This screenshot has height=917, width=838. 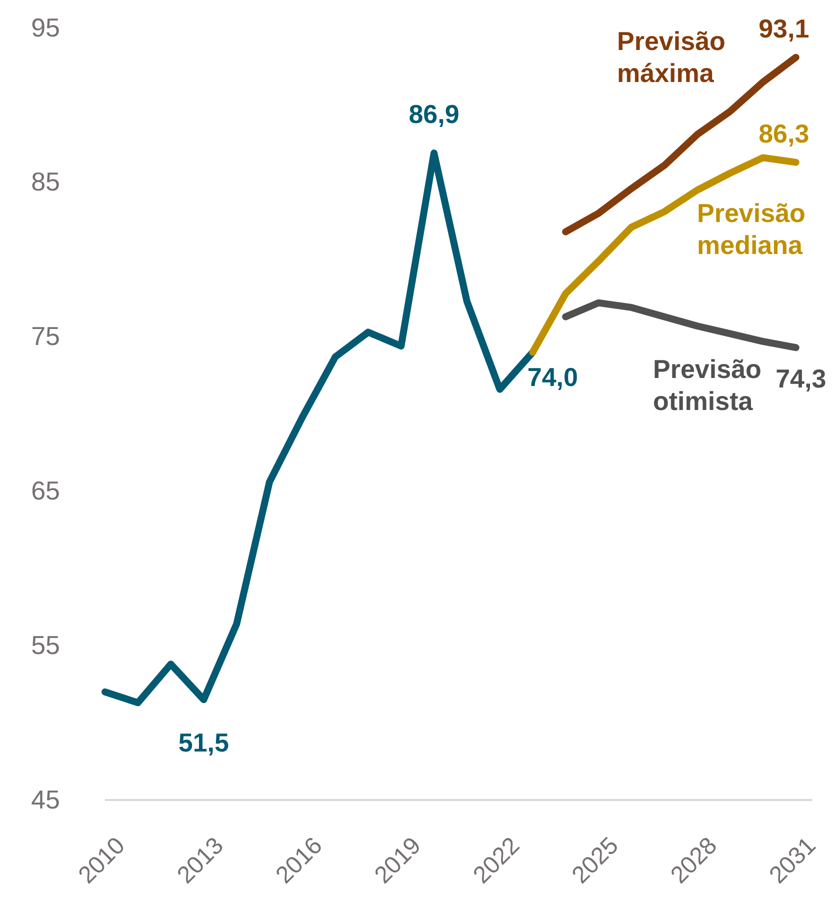 What do you see at coordinates (45, 181) in the screenshot?
I see `y-tick-label: 85` at bounding box center [45, 181].